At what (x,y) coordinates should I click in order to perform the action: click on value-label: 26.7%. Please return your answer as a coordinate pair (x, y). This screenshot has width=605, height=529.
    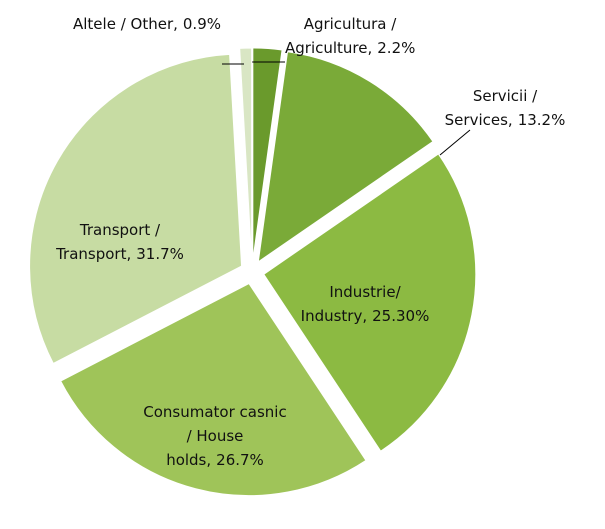
    Looking at the image, I should click on (240, 460).